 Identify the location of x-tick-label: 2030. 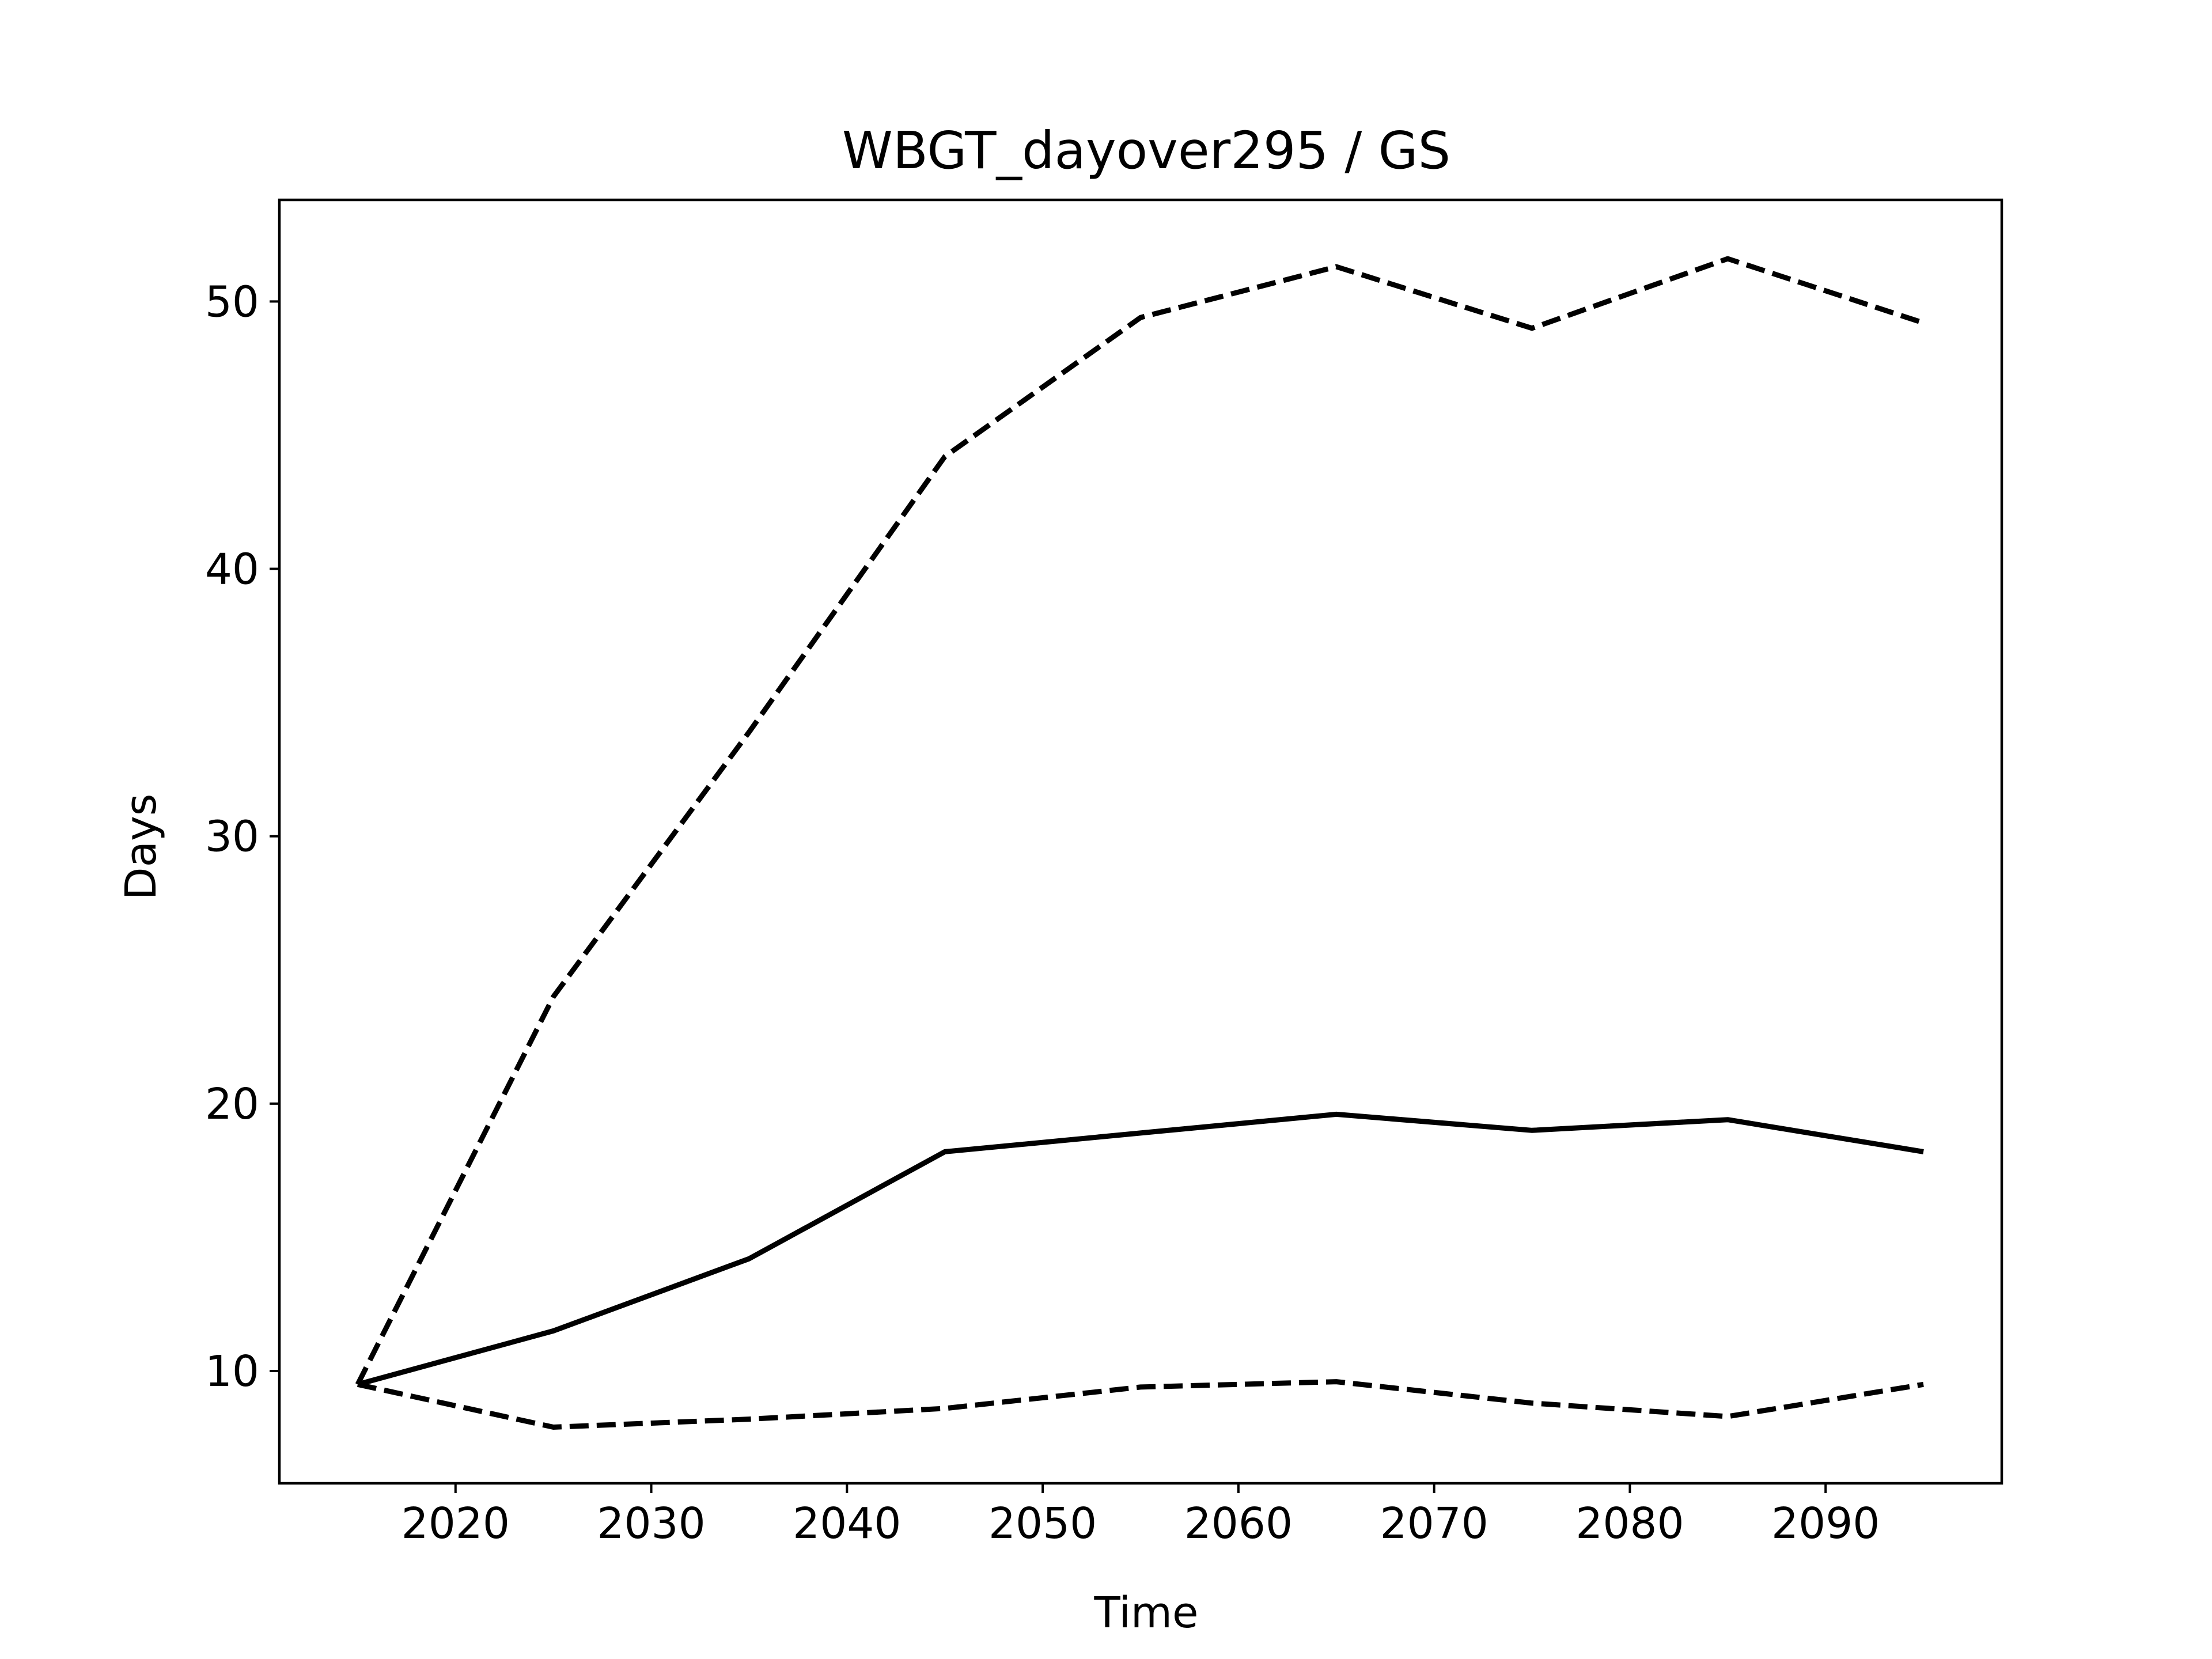
(651, 1523).